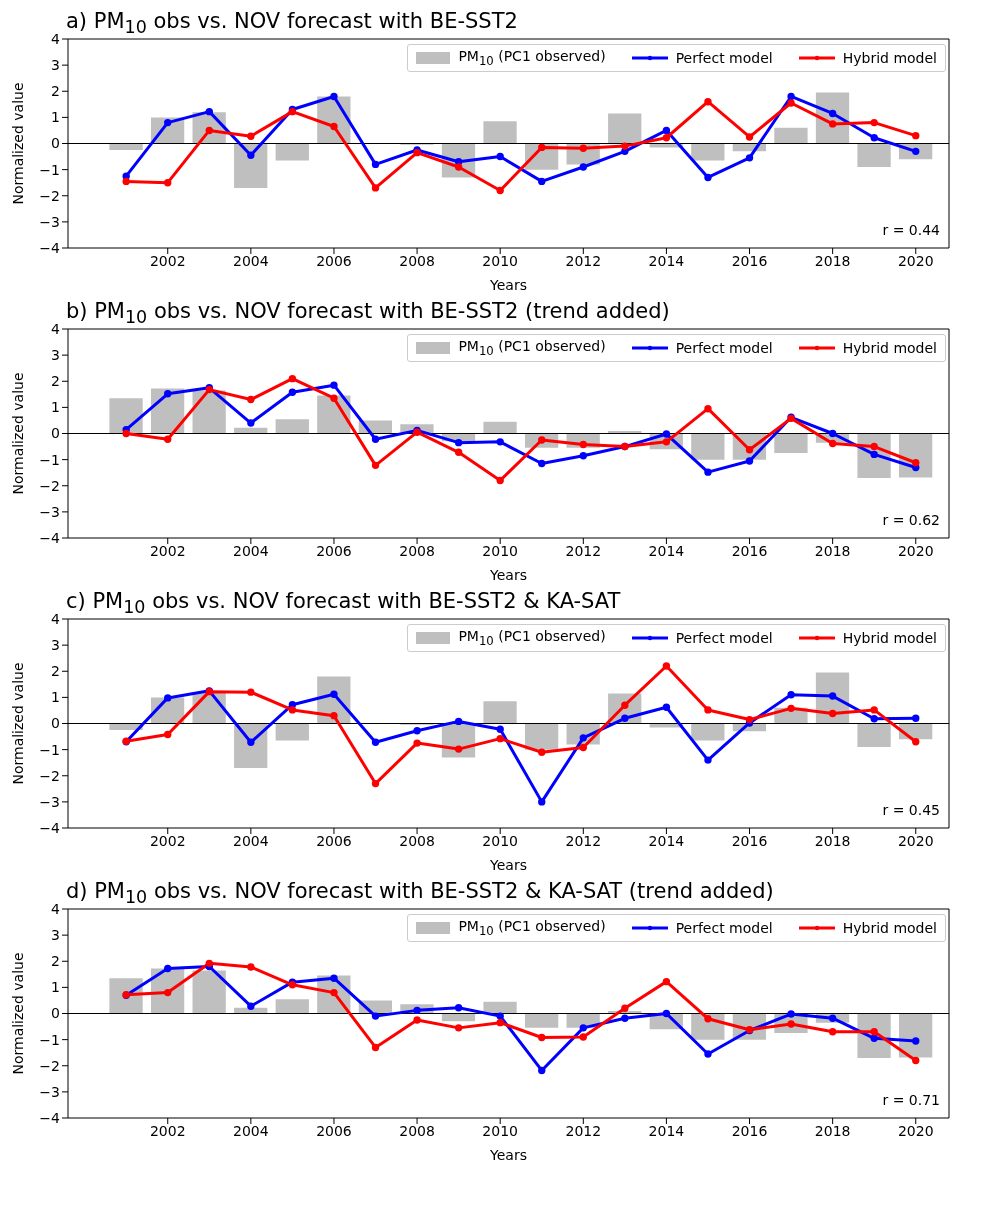 This screenshot has width=983, height=1231. What do you see at coordinates (292, 23) in the screenshot?
I see `chart-title: a) PM$_{10}$ obs vs. NOV forecast with BE-SST2` at bounding box center [292, 23].